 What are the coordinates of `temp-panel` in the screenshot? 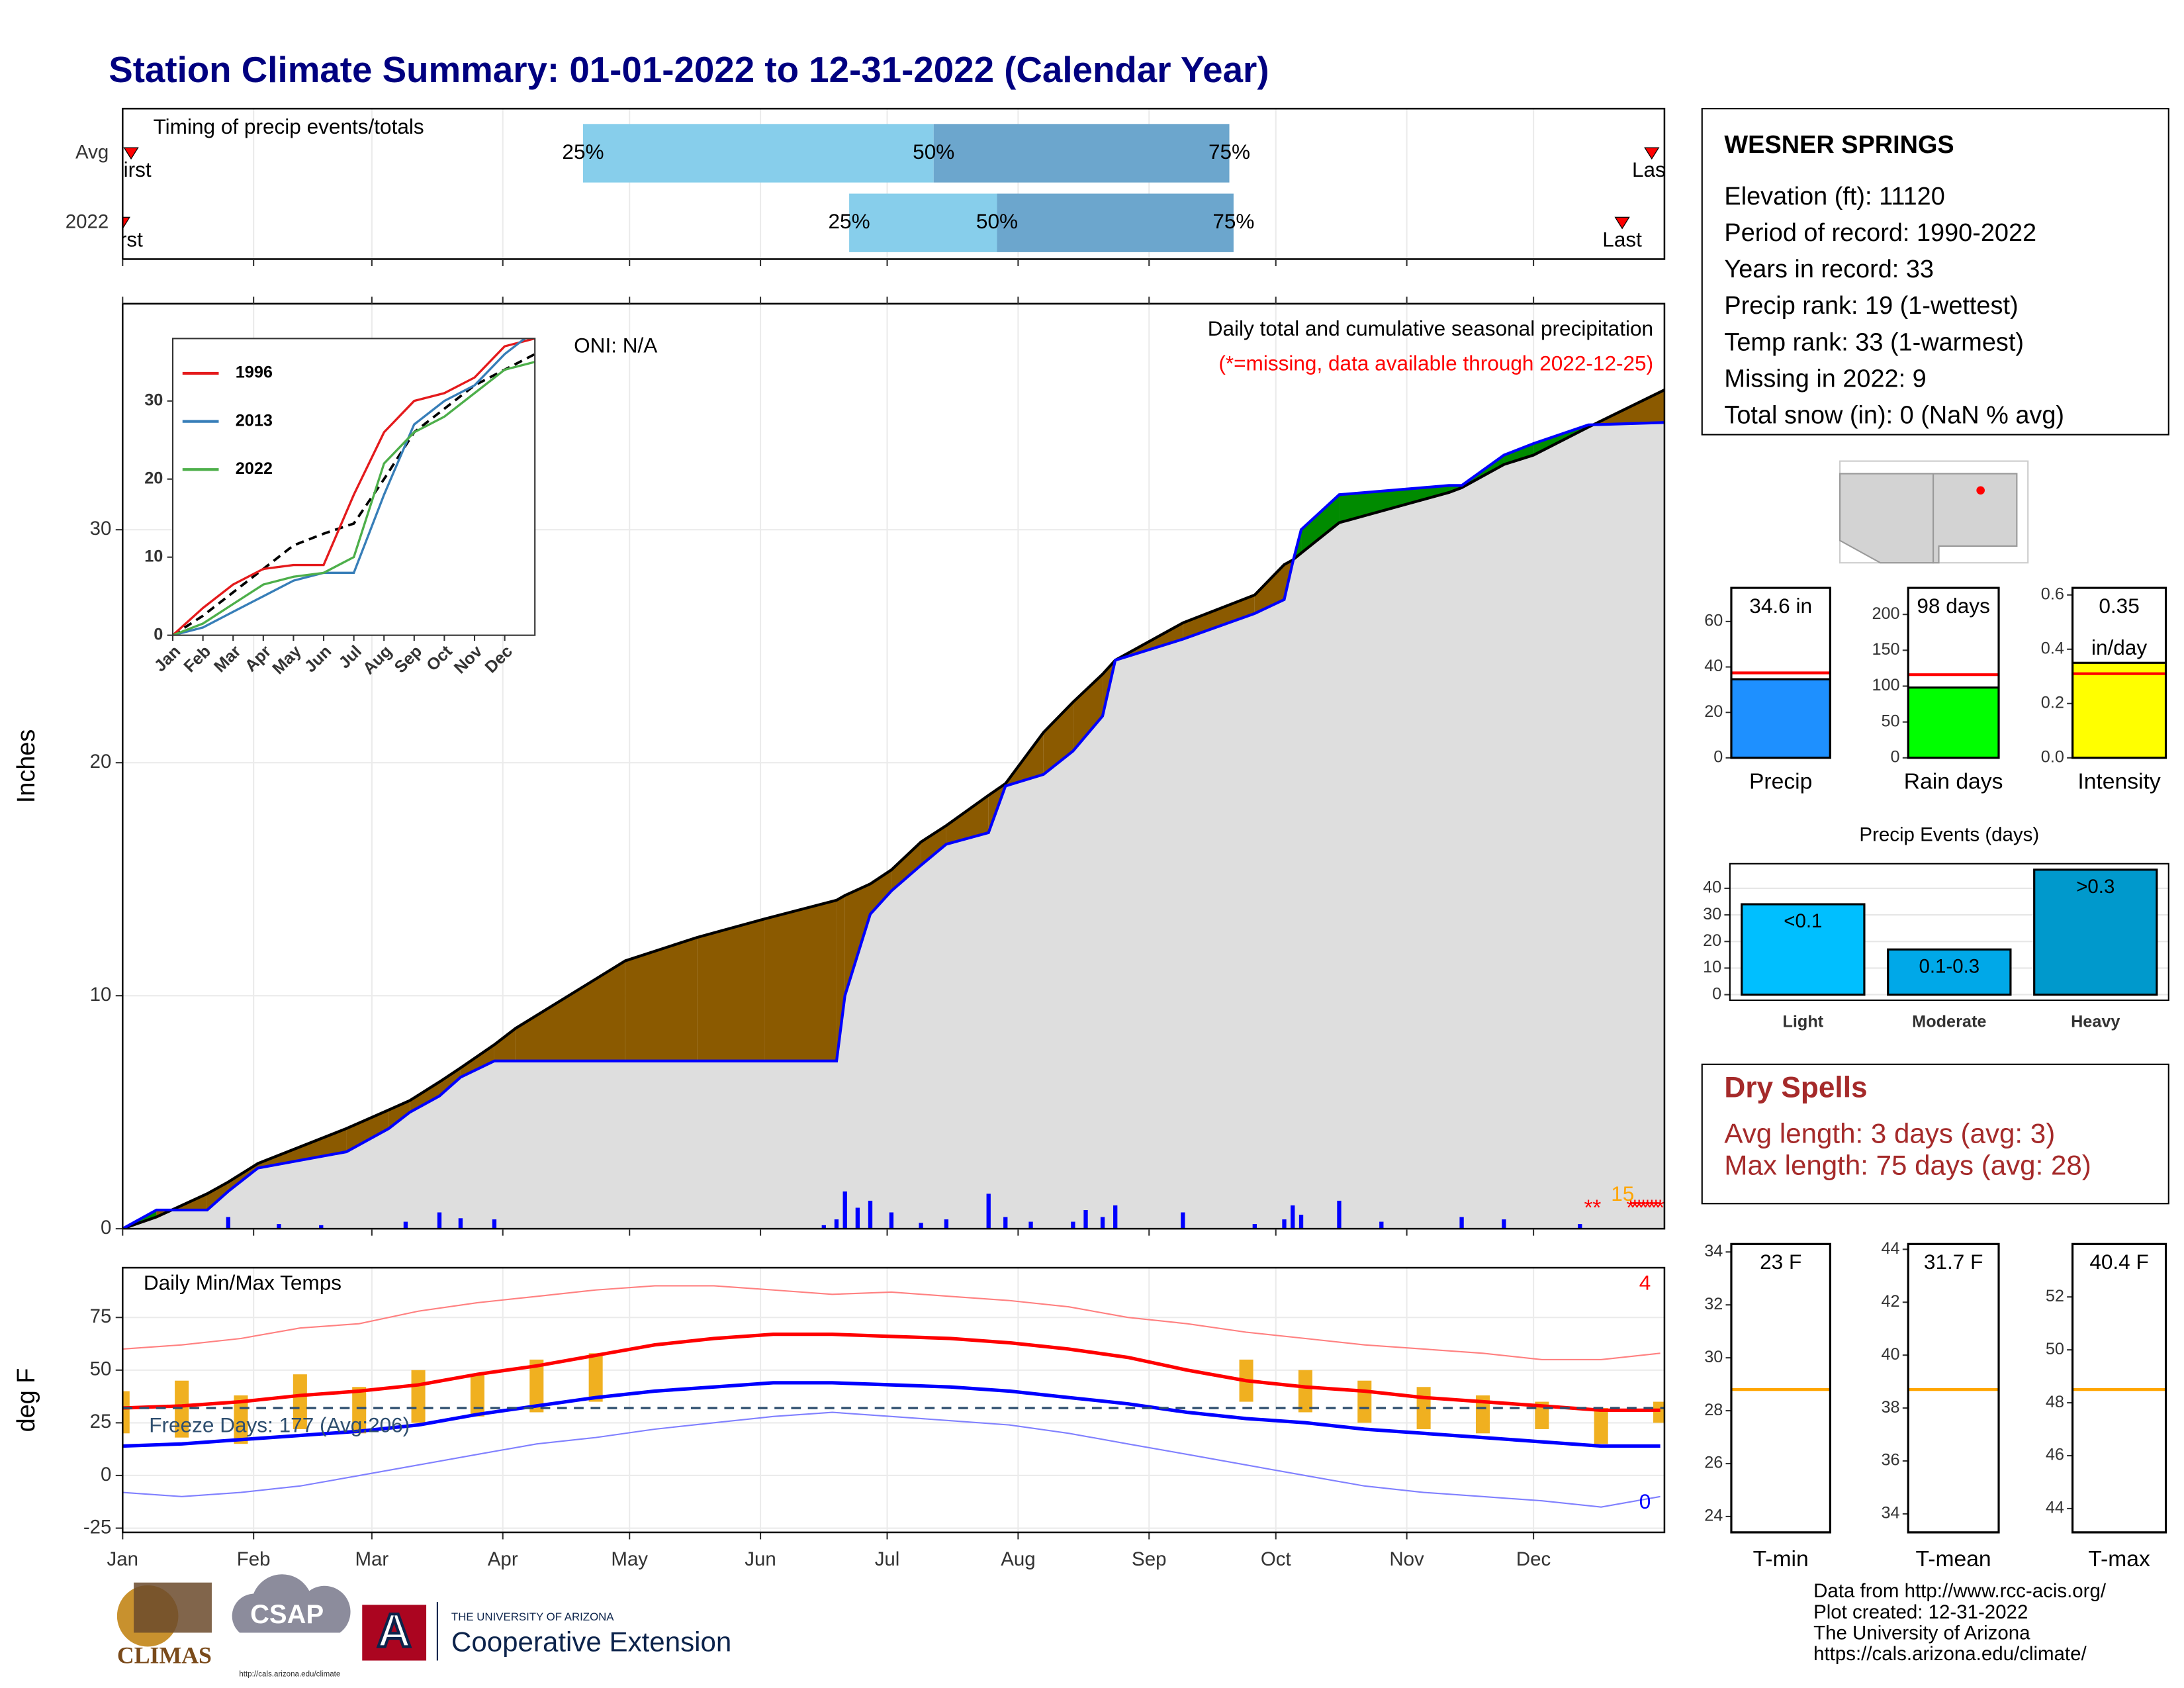 It's located at (893, 1400).